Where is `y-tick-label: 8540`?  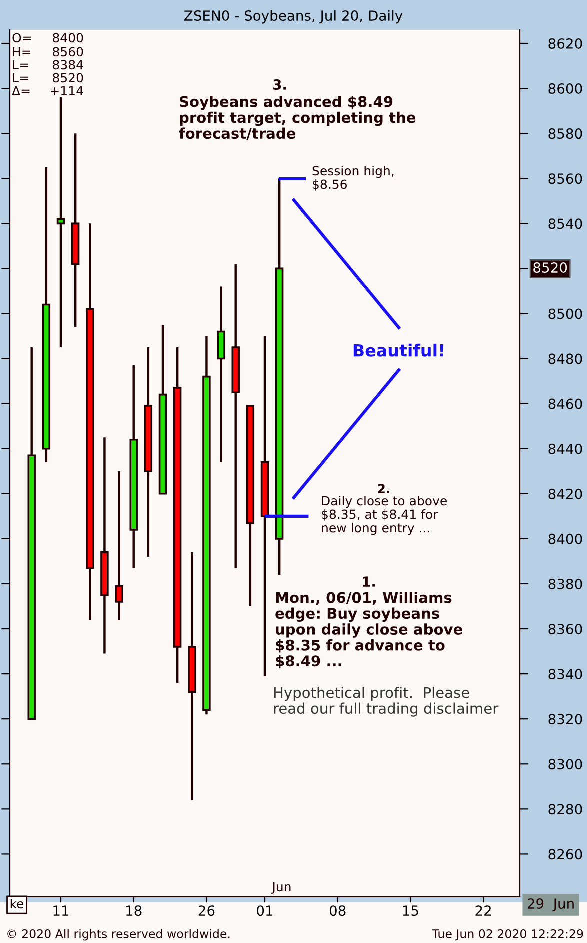
y-tick-label: 8540 is located at coordinates (565, 224).